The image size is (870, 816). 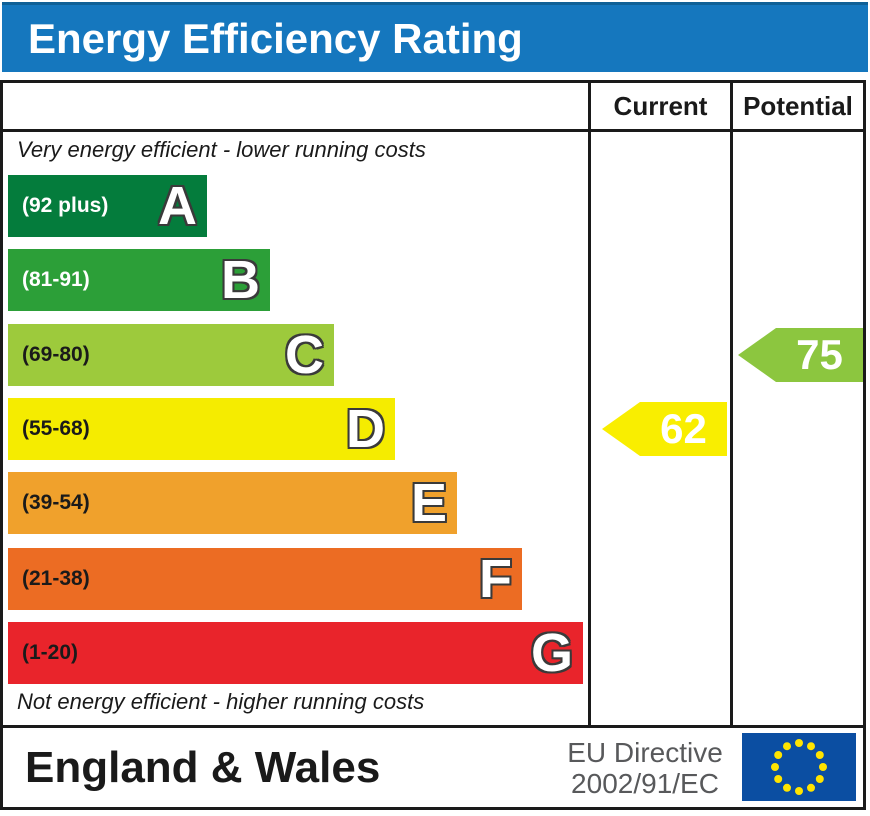 What do you see at coordinates (304, 355) in the screenshot?
I see `band-c-letter: C` at bounding box center [304, 355].